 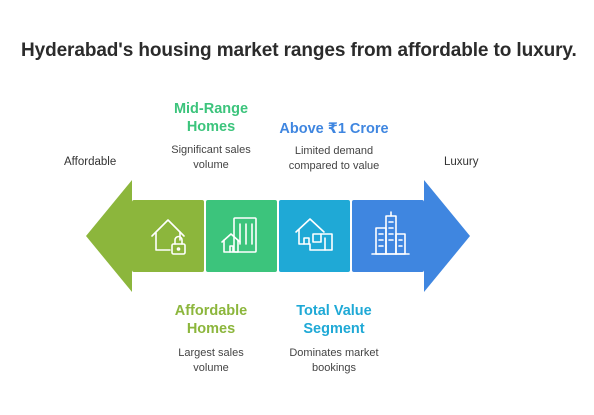 I want to click on skyscrapers-icon, so click(x=390, y=233).